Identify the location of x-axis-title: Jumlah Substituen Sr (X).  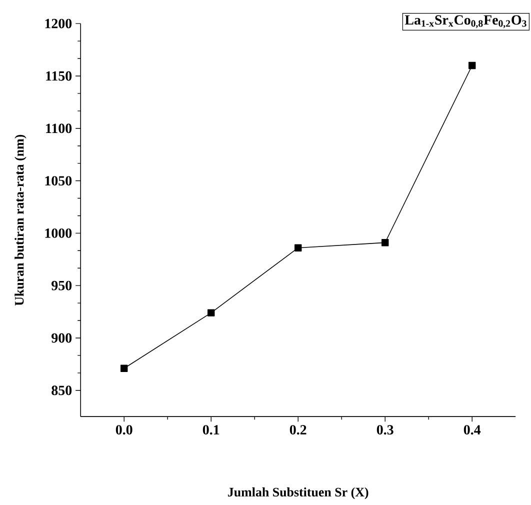
(298, 493).